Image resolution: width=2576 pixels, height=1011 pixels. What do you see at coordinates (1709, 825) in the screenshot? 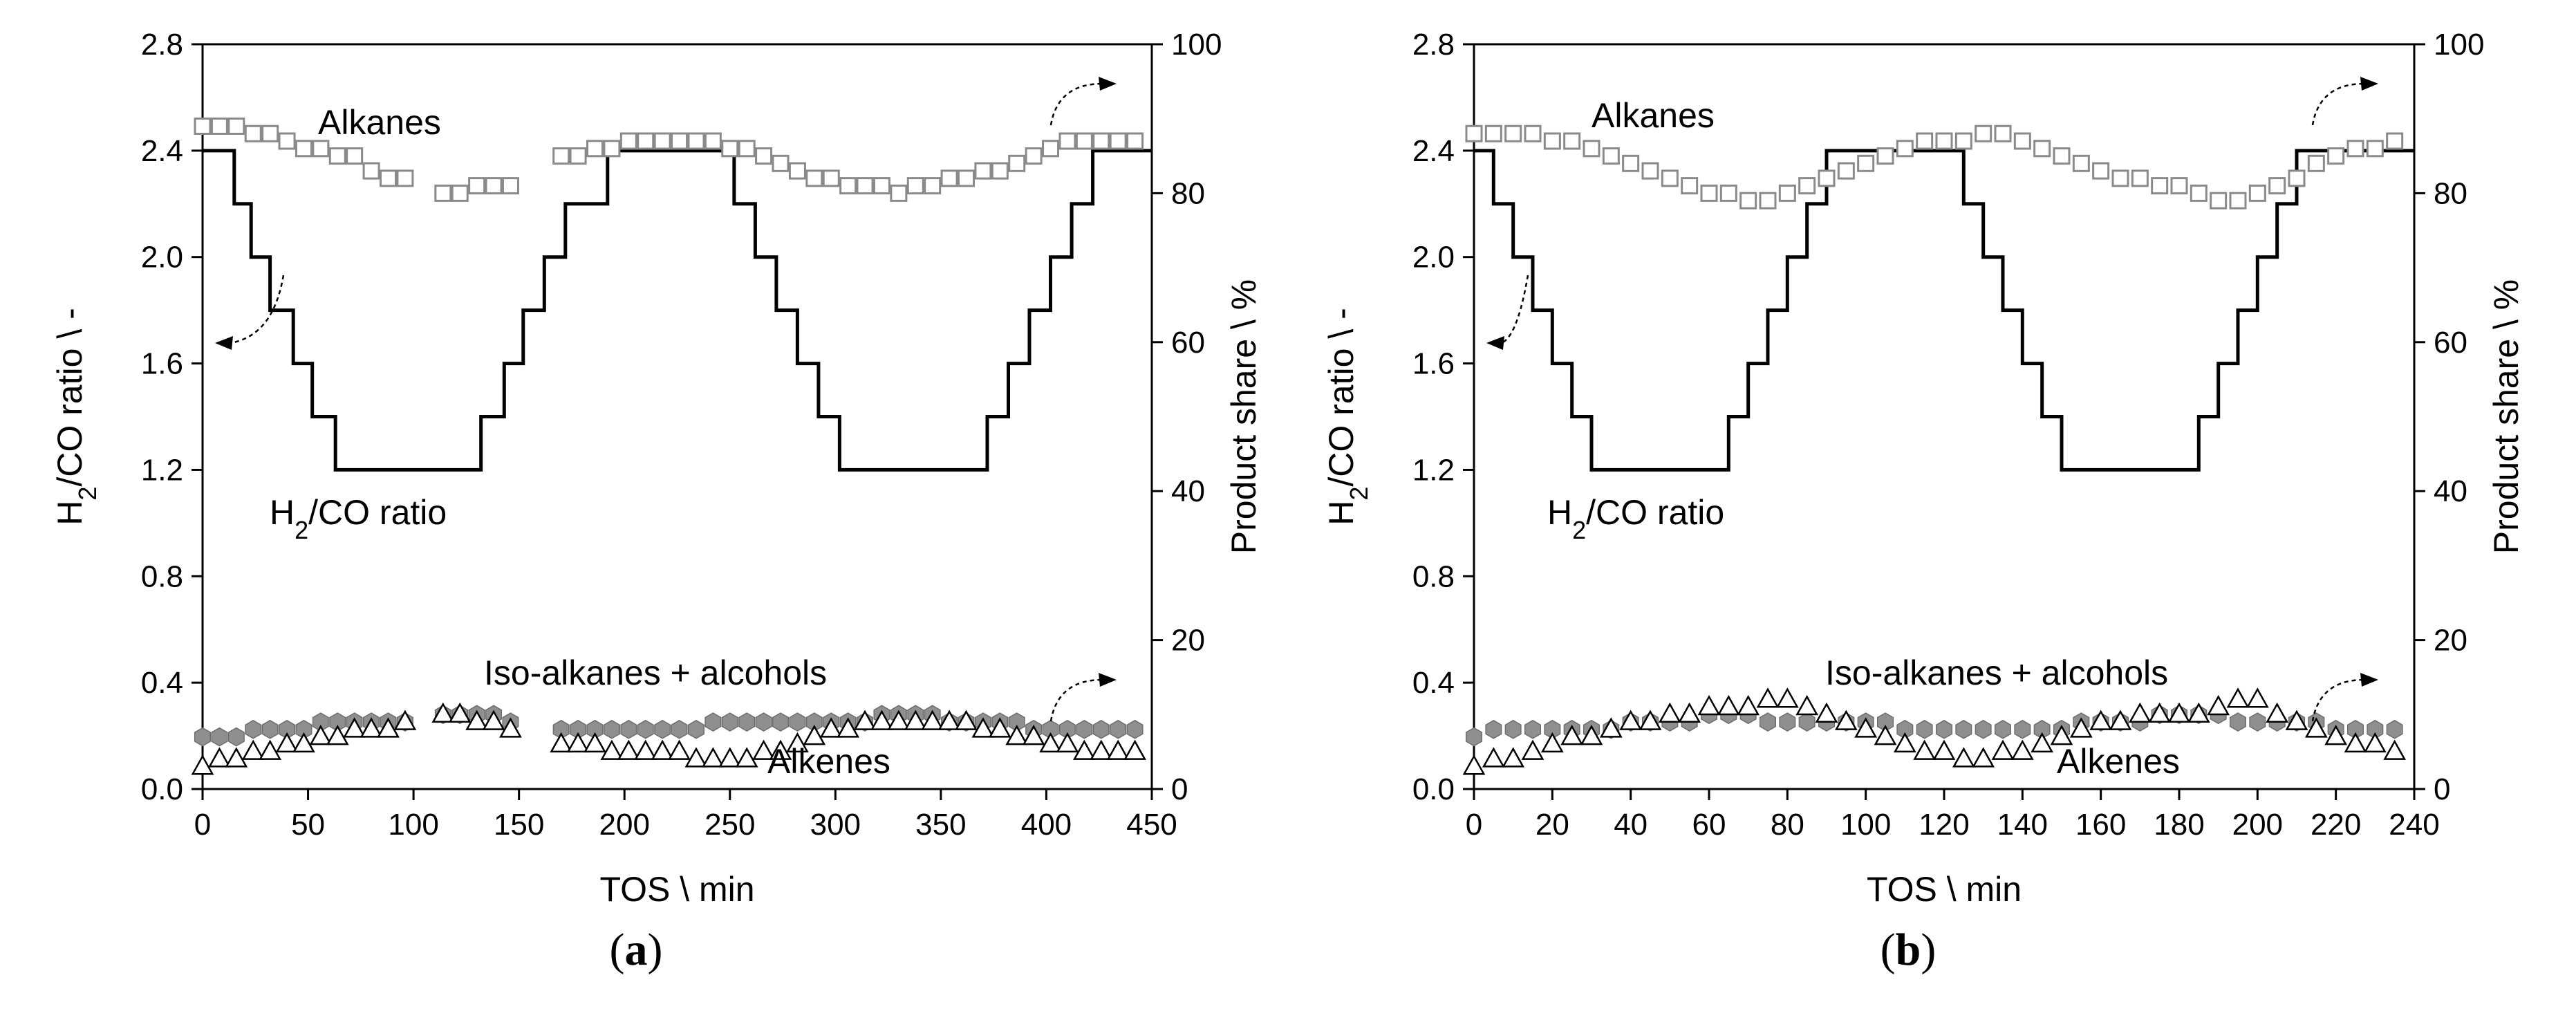
I see `x-tick-label: 60` at bounding box center [1709, 825].